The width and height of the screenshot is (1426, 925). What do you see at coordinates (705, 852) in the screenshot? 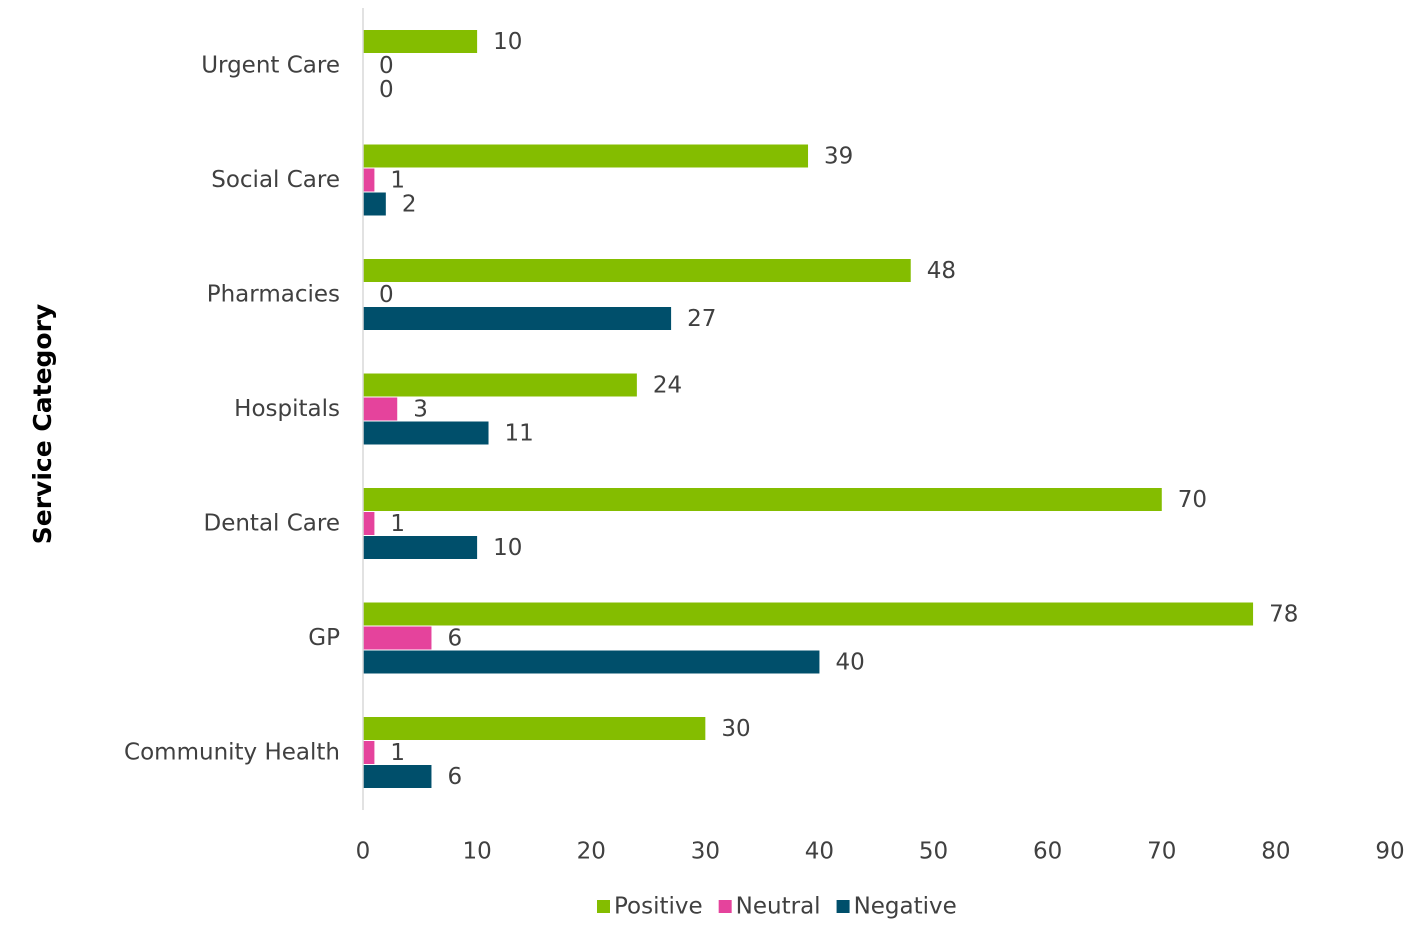
I see `x-tick-label-30: 30` at bounding box center [705, 852].